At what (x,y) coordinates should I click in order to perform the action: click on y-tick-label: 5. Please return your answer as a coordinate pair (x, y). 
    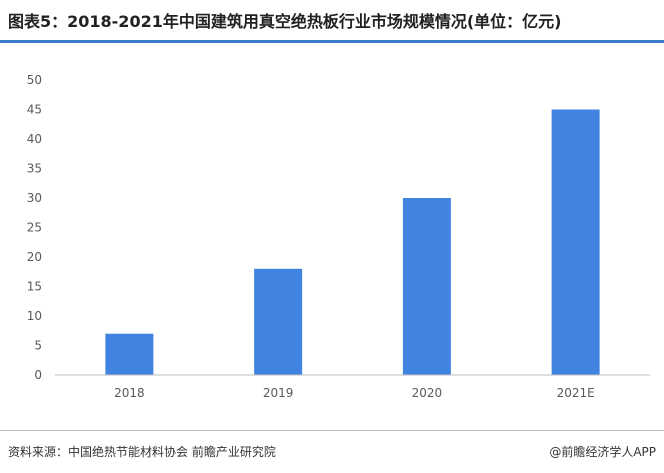
    Looking at the image, I should click on (38, 346).